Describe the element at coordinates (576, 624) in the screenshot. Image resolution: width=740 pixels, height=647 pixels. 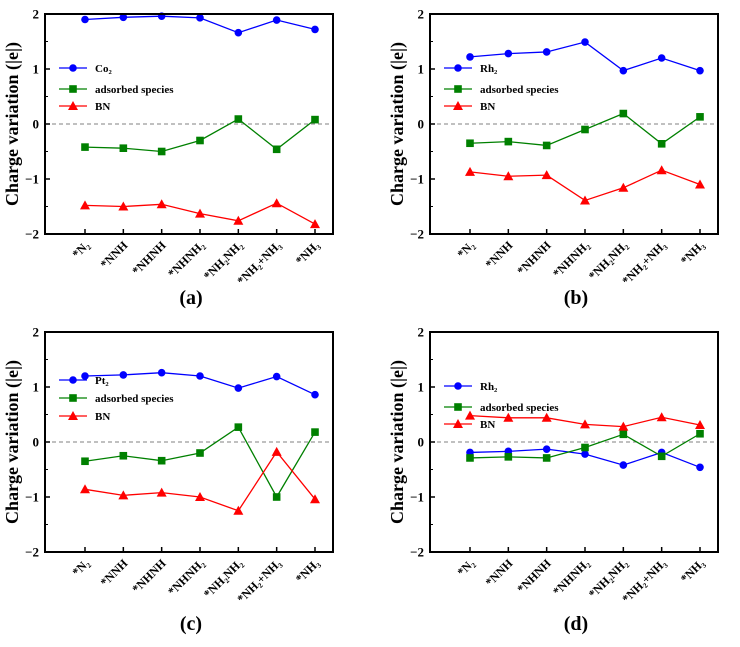
I see `panel-label: (d)` at that location.